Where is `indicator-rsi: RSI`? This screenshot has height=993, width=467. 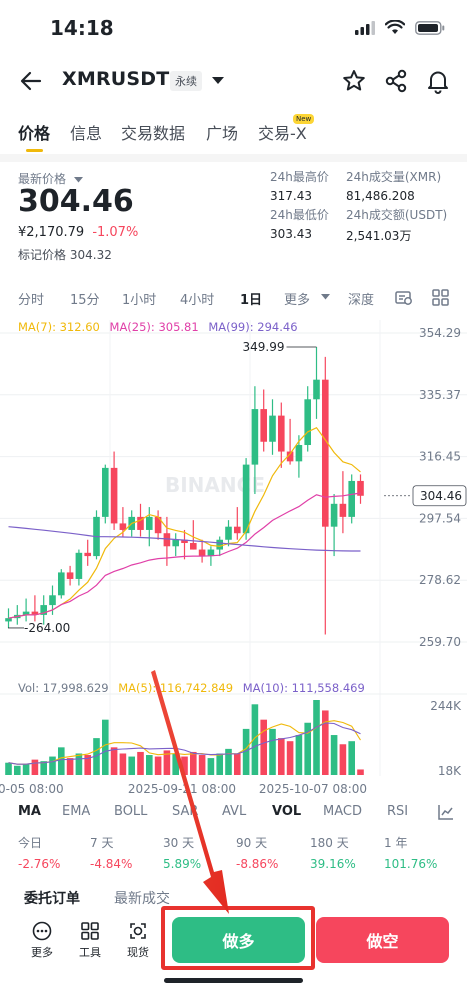 indicator-rsi: RSI is located at coordinates (398, 811).